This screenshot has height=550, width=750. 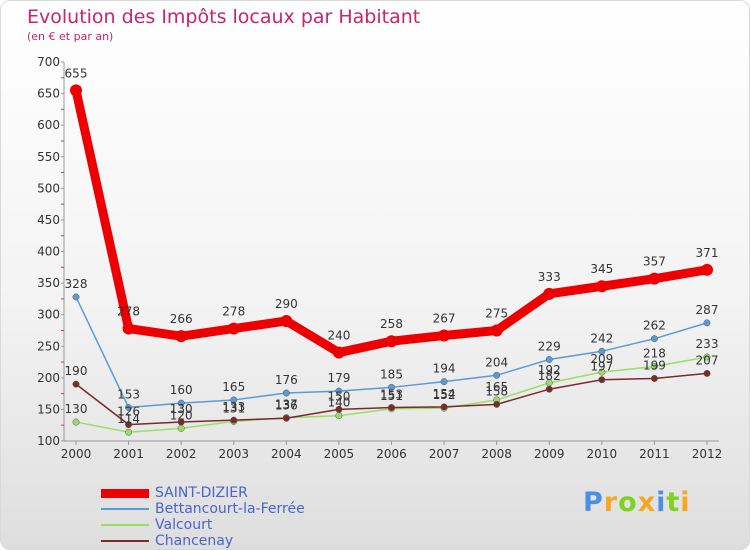 I want to click on y-tick-label: 150, so click(x=48, y=409).